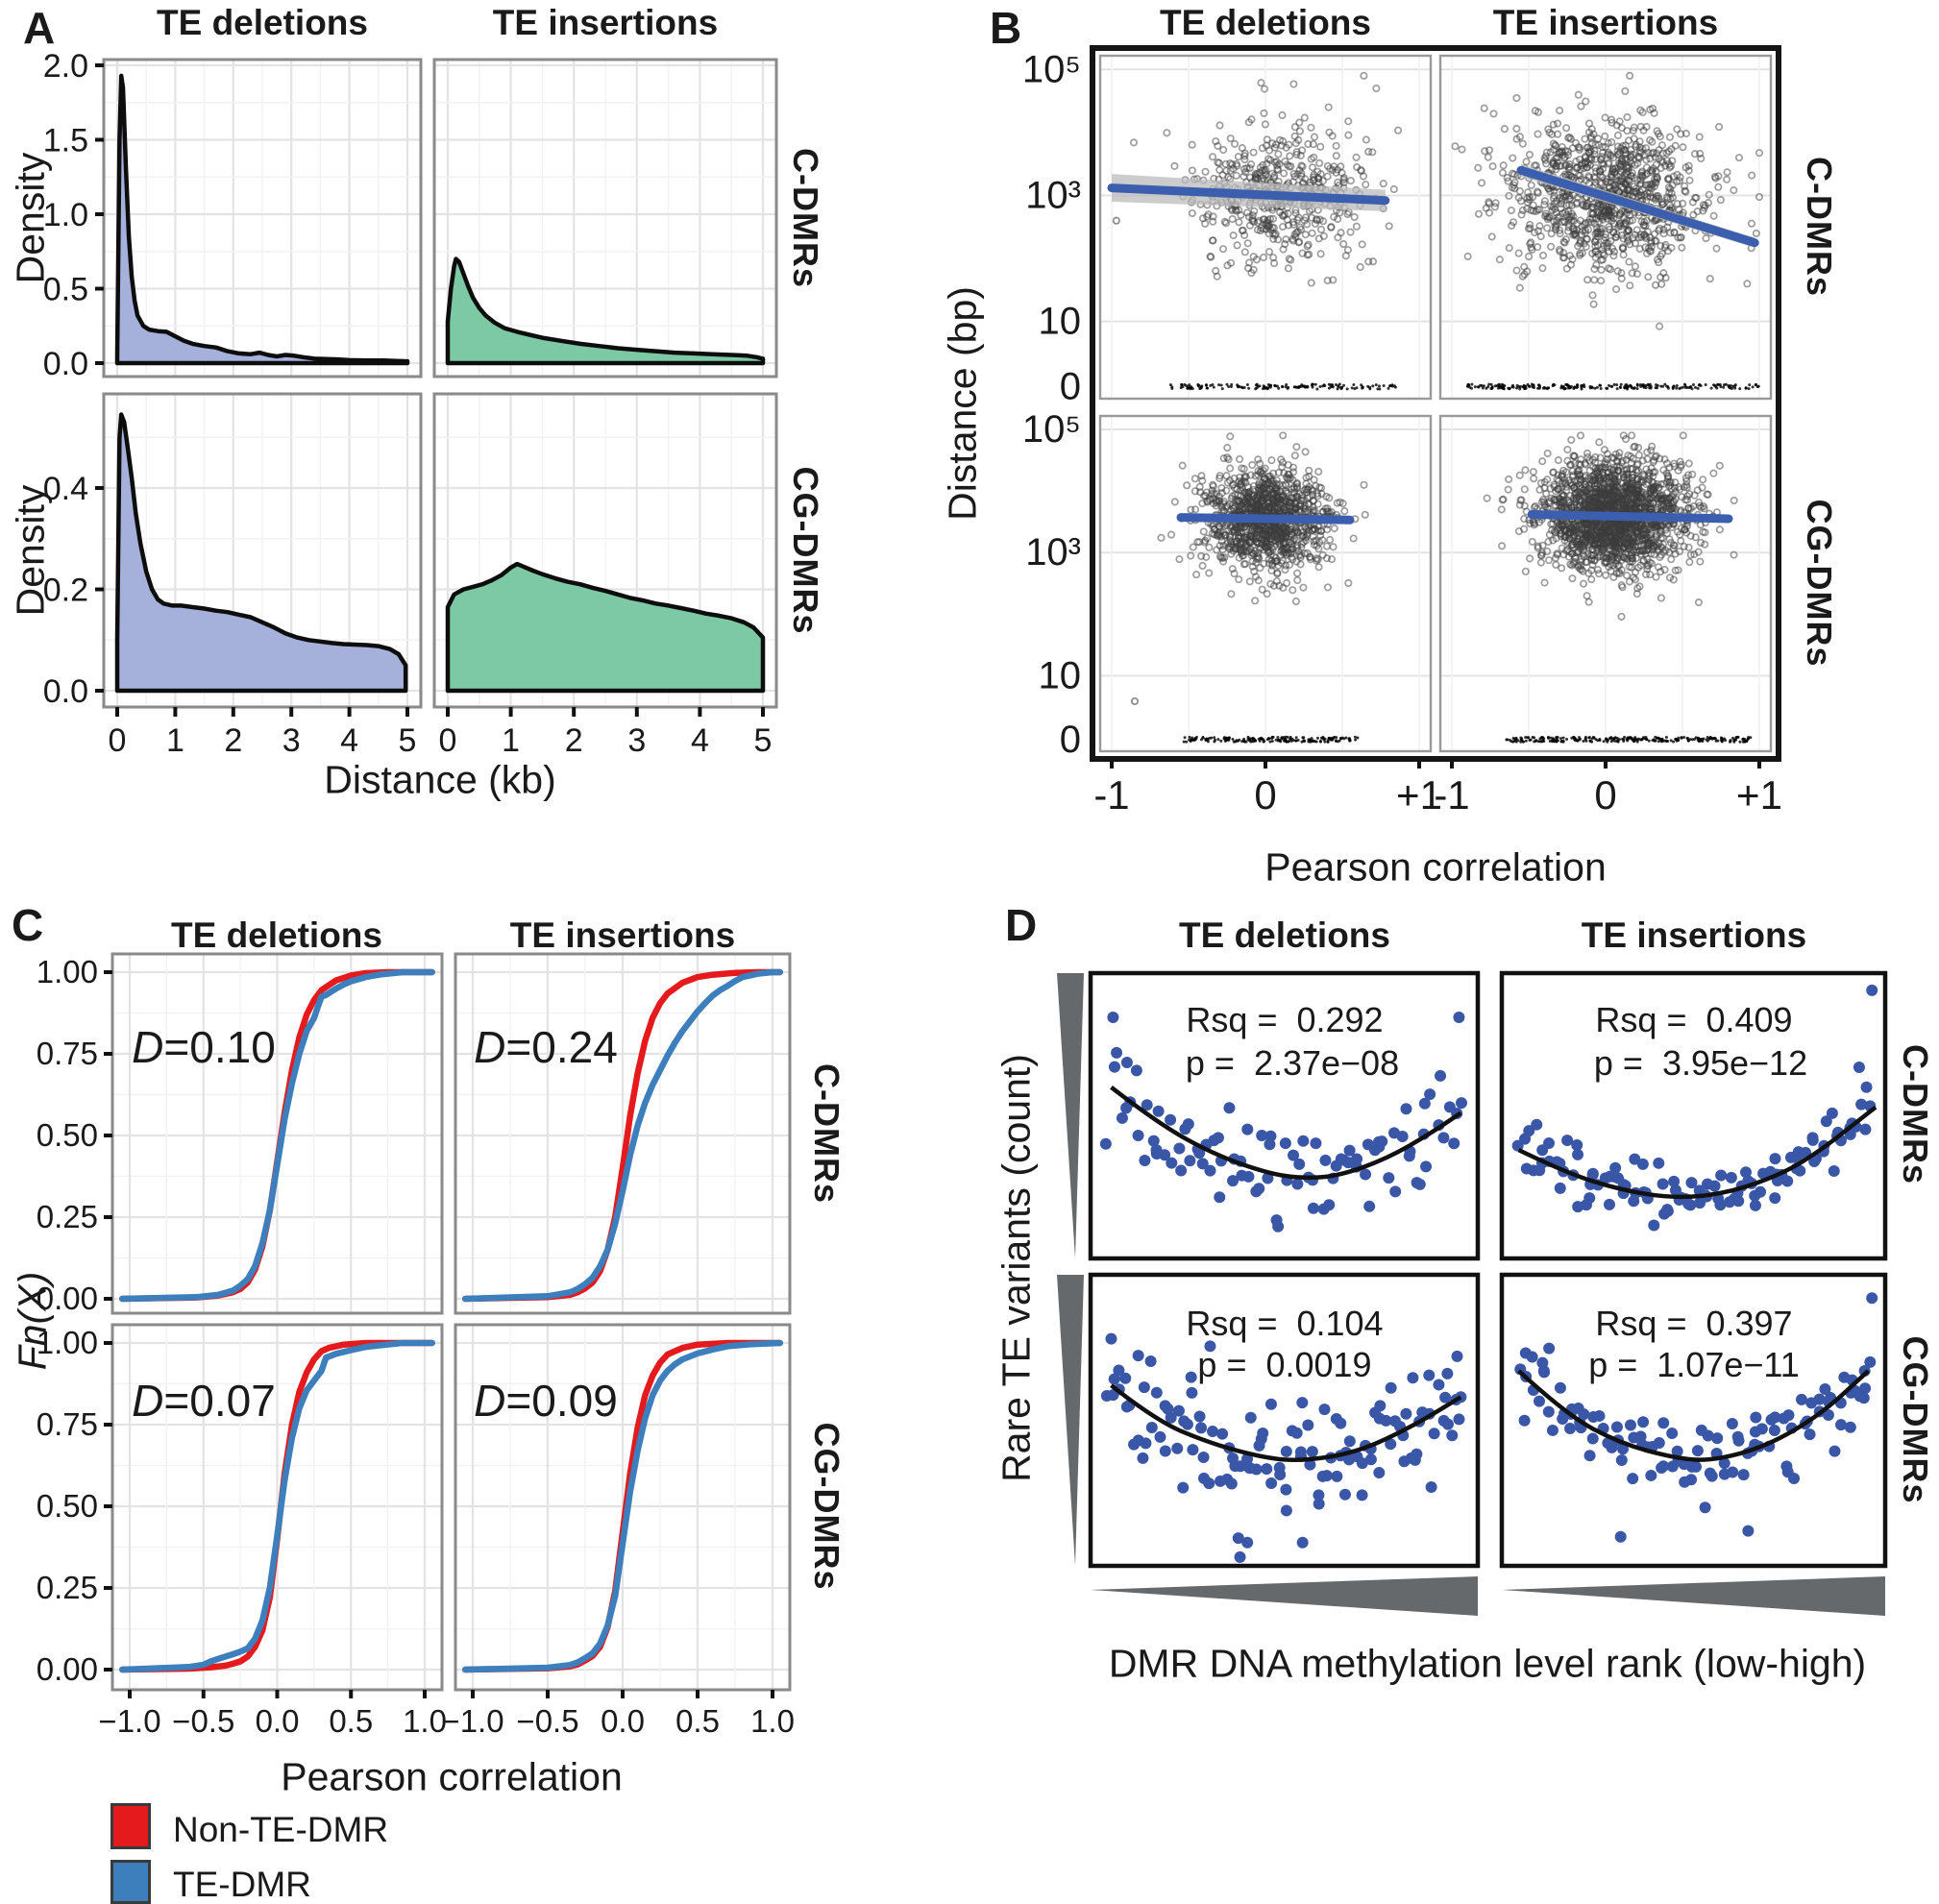  I want to click on panel-c-xlabel: Pearson correlation, so click(452, 1776).